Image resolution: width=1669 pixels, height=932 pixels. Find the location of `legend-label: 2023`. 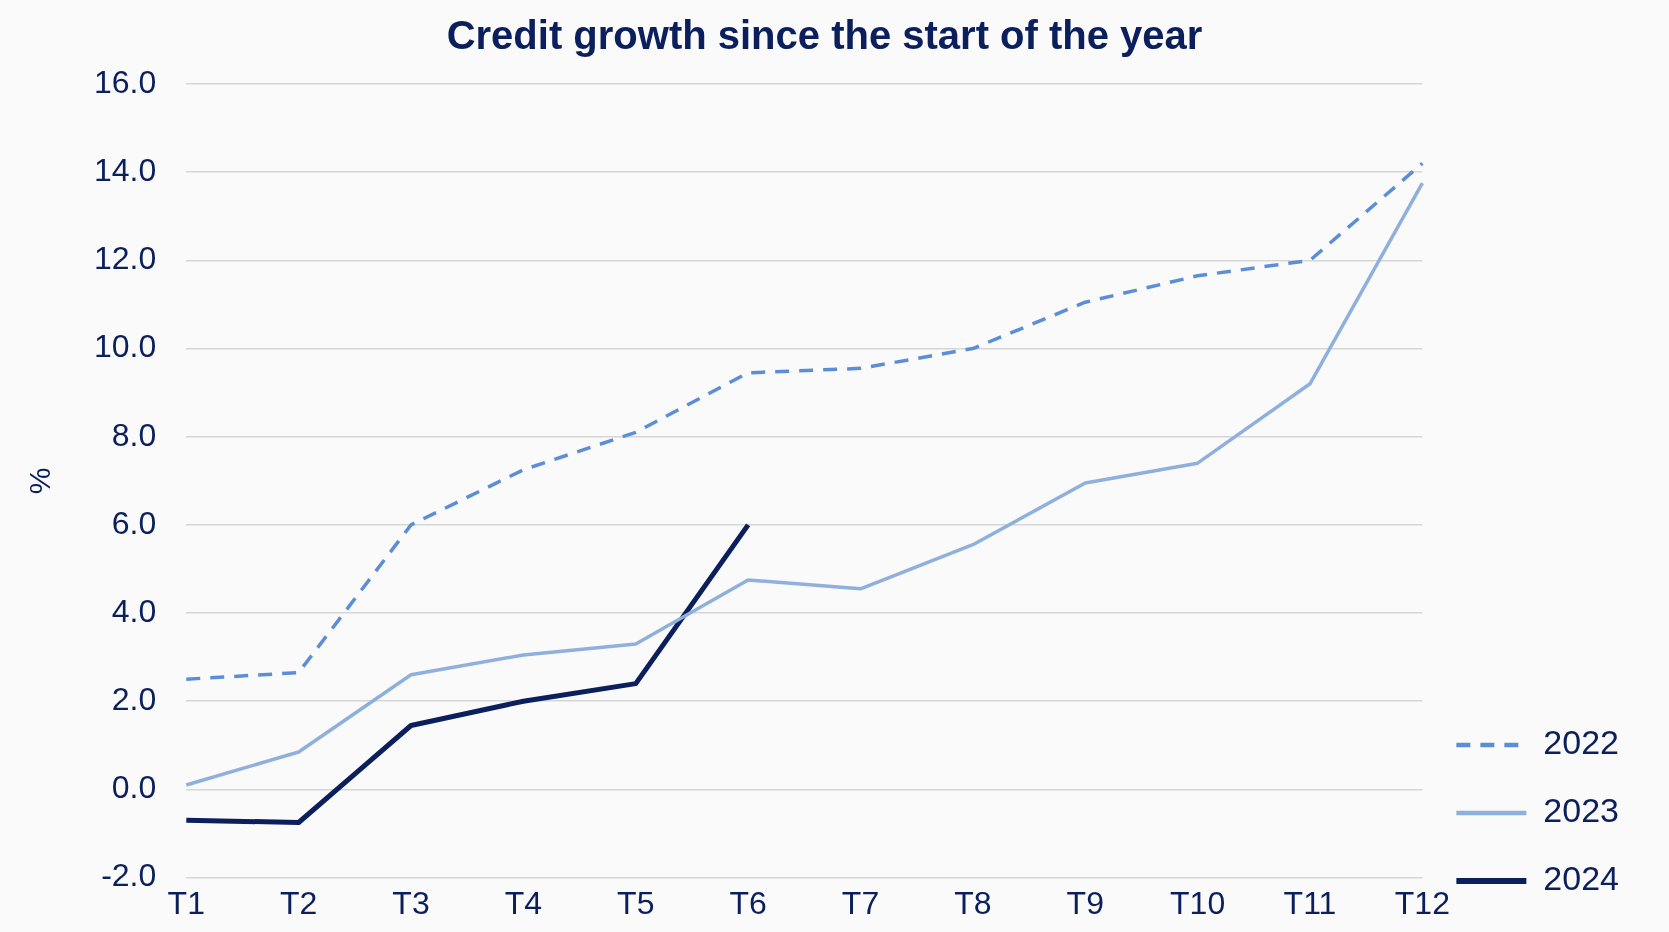

legend-label: 2023 is located at coordinates (1581, 810).